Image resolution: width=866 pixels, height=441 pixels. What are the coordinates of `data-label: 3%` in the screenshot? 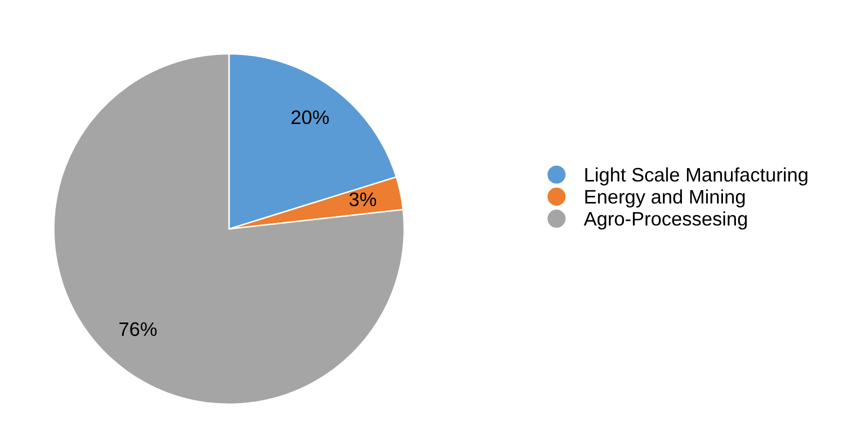 It's located at (362, 199).